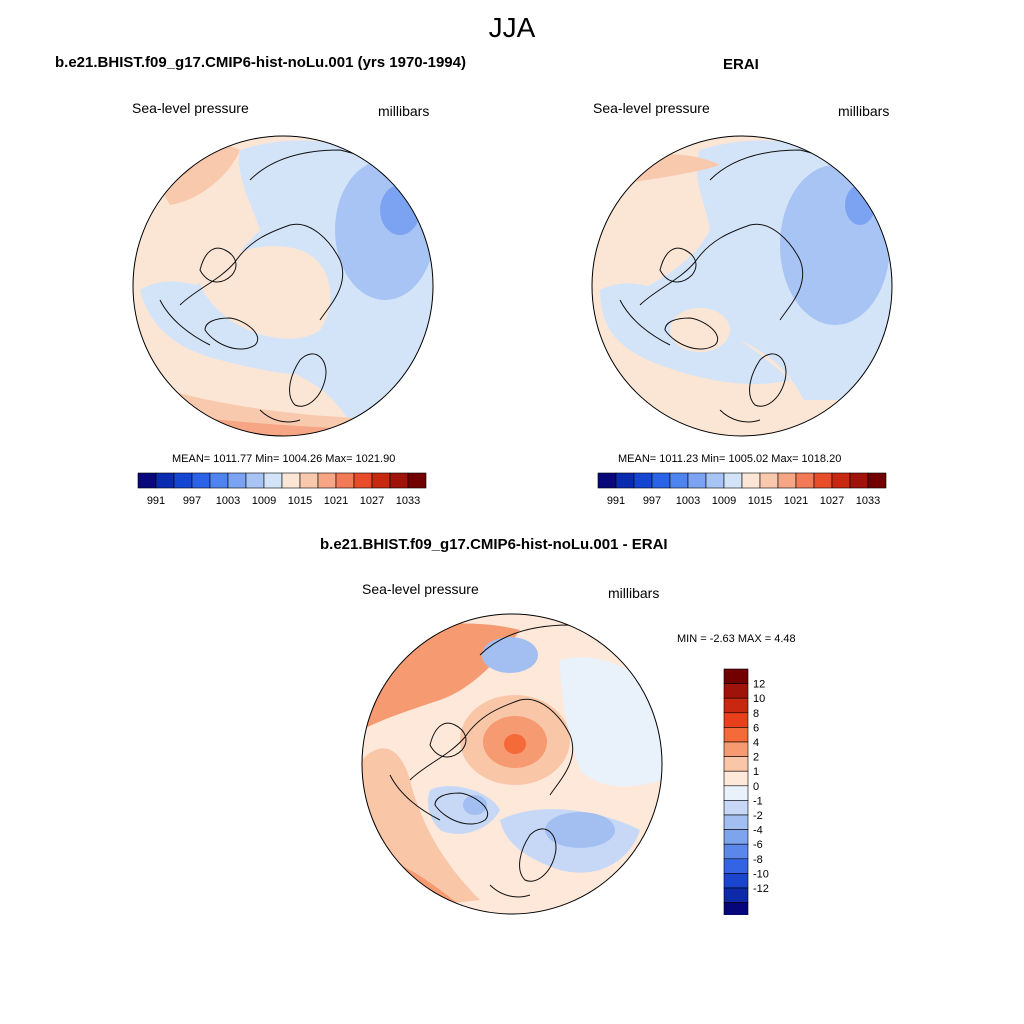 The image size is (1024, 1024). Describe the element at coordinates (741, 64) in the screenshot. I see `panel2-title: ERAI` at that location.